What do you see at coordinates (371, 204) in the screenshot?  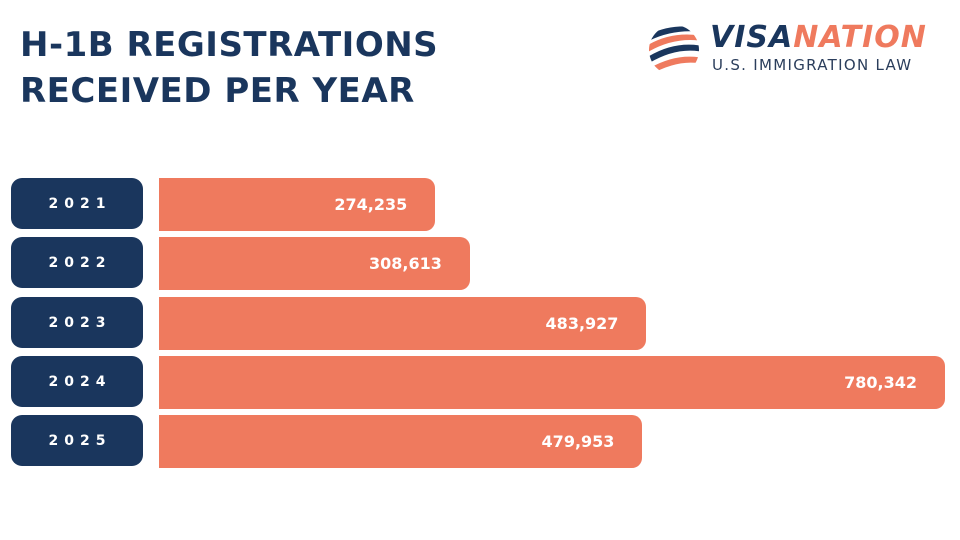 I see `bar-value-label: 274,235` at bounding box center [371, 204].